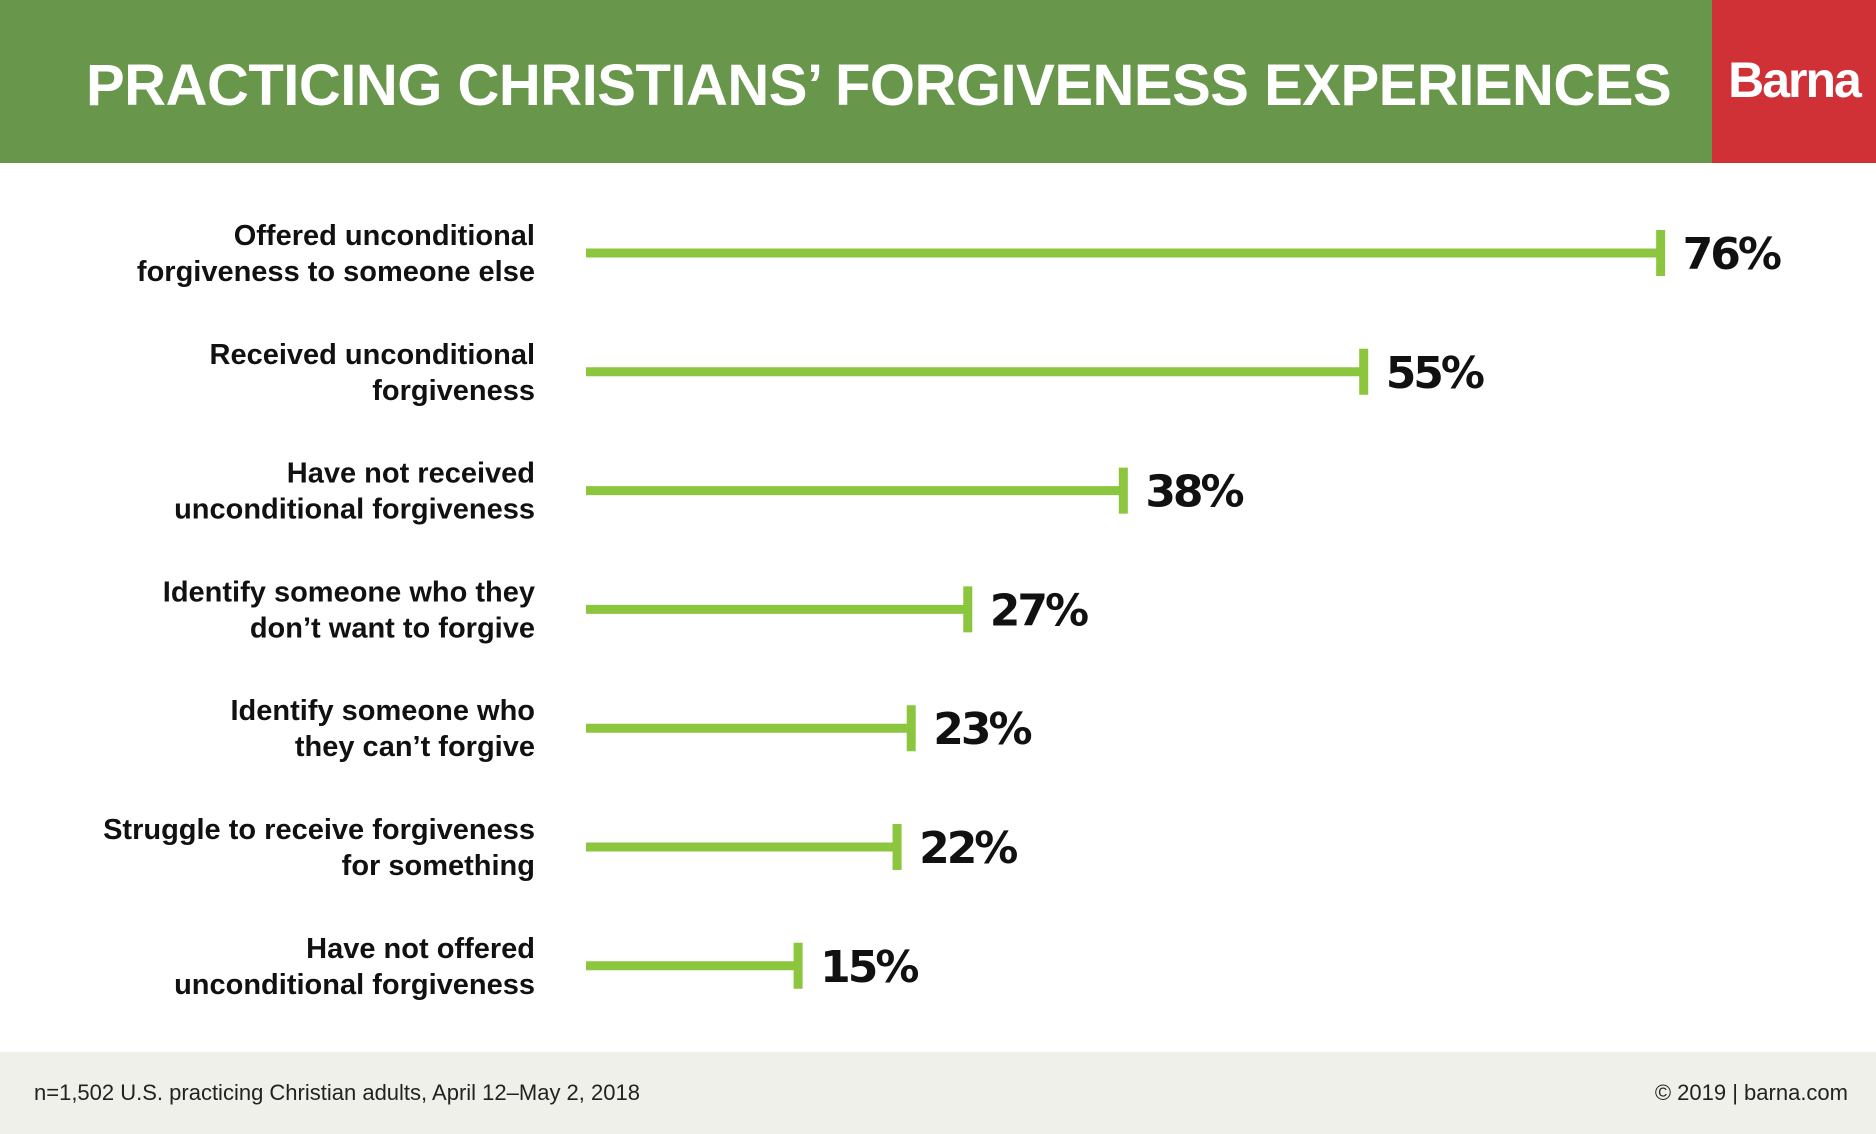  What do you see at coordinates (982, 729) in the screenshot?
I see `value-label: 23%` at bounding box center [982, 729].